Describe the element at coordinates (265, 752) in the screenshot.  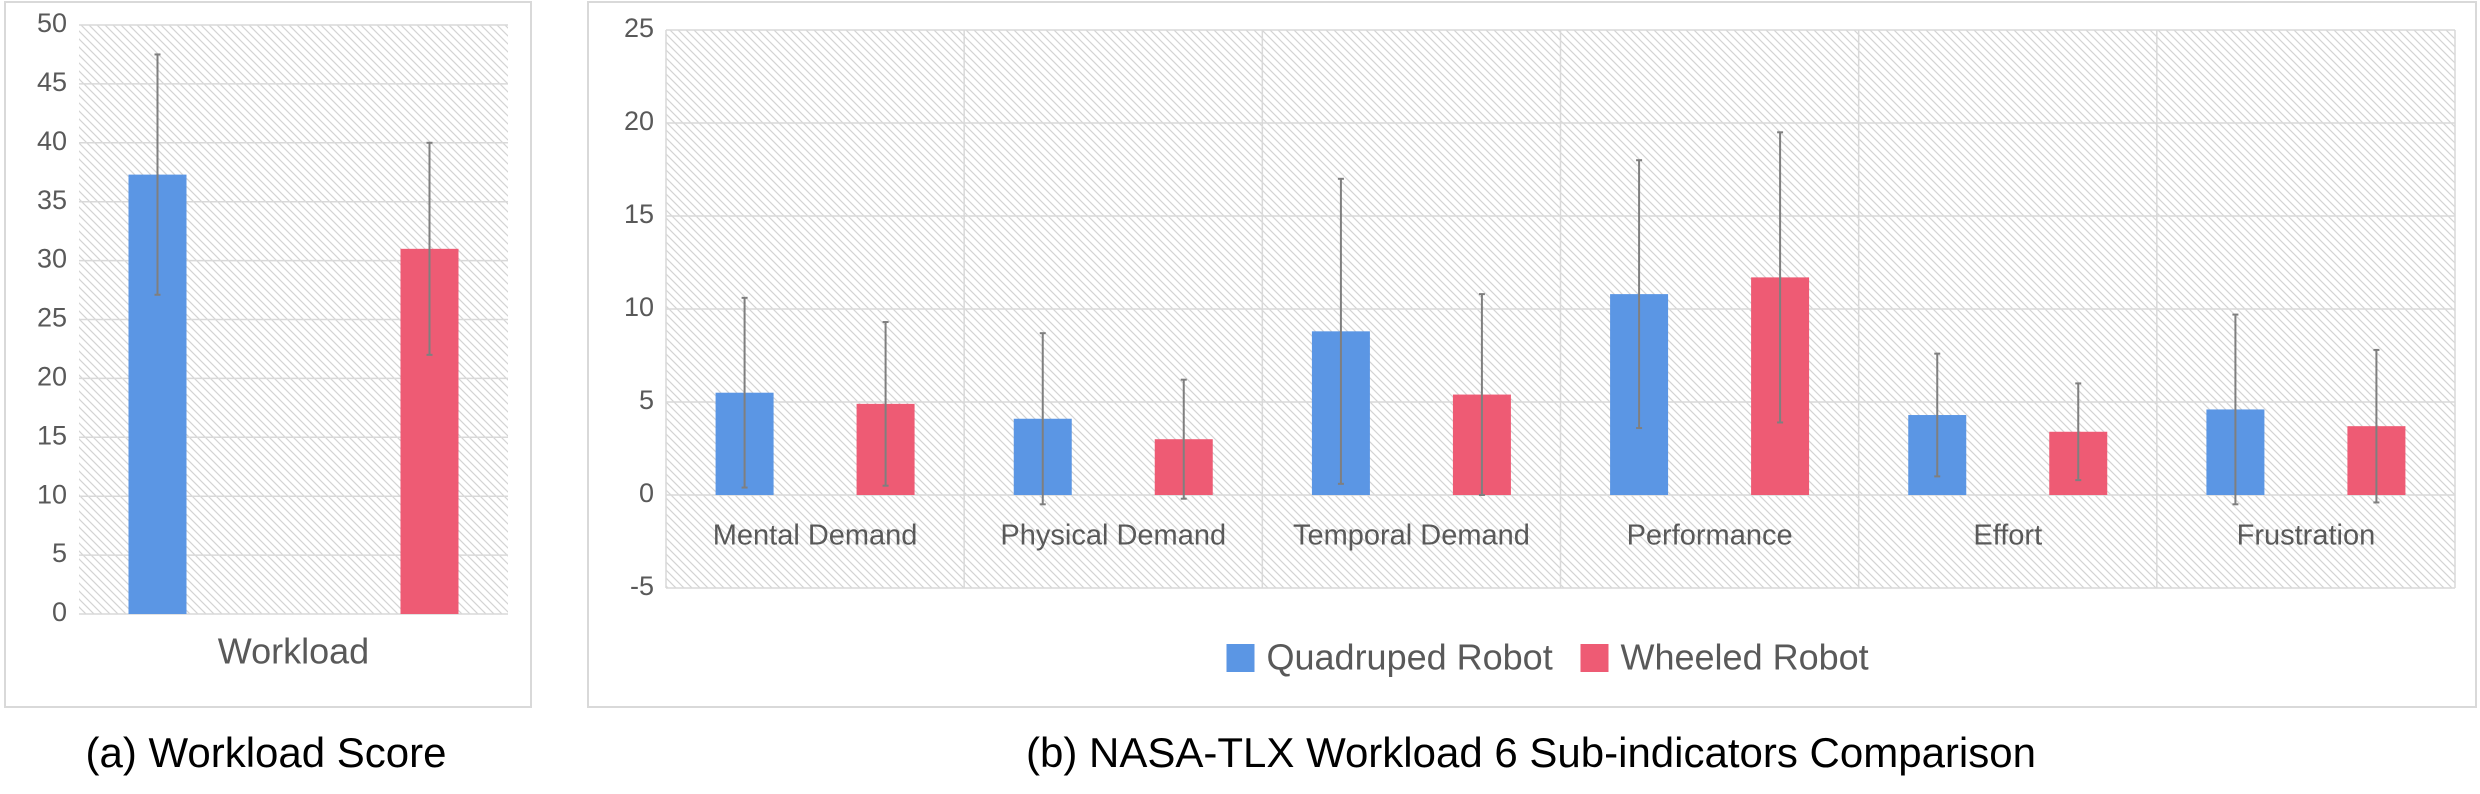
I see `chart-title: (a) Workload Score` at that location.